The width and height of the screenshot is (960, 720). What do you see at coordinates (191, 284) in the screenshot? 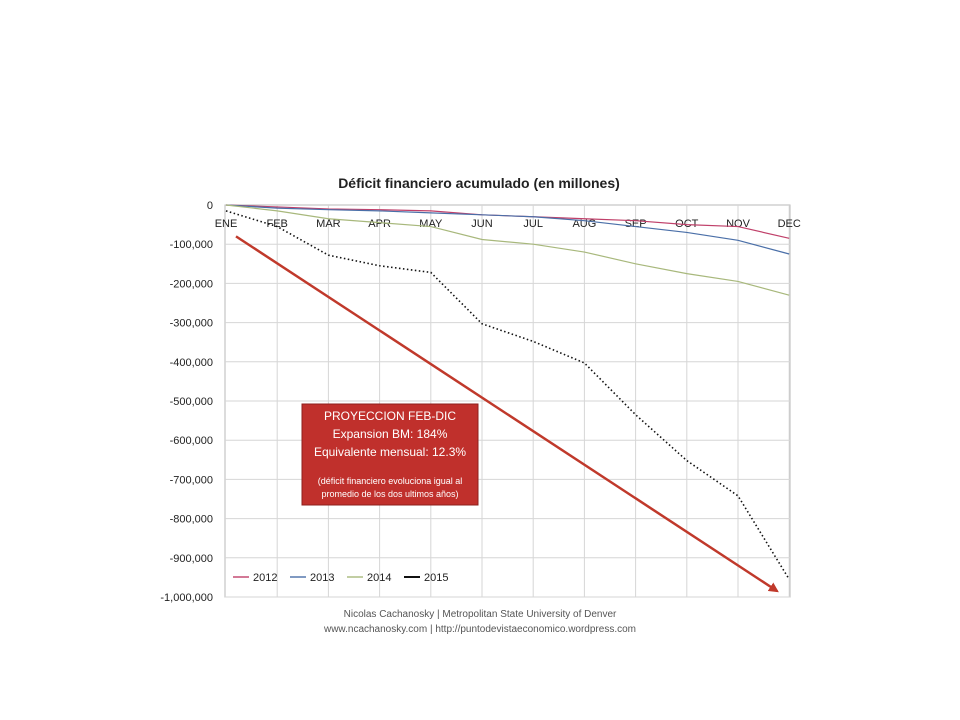
I see `y-tick-label: -200,000` at bounding box center [191, 284].